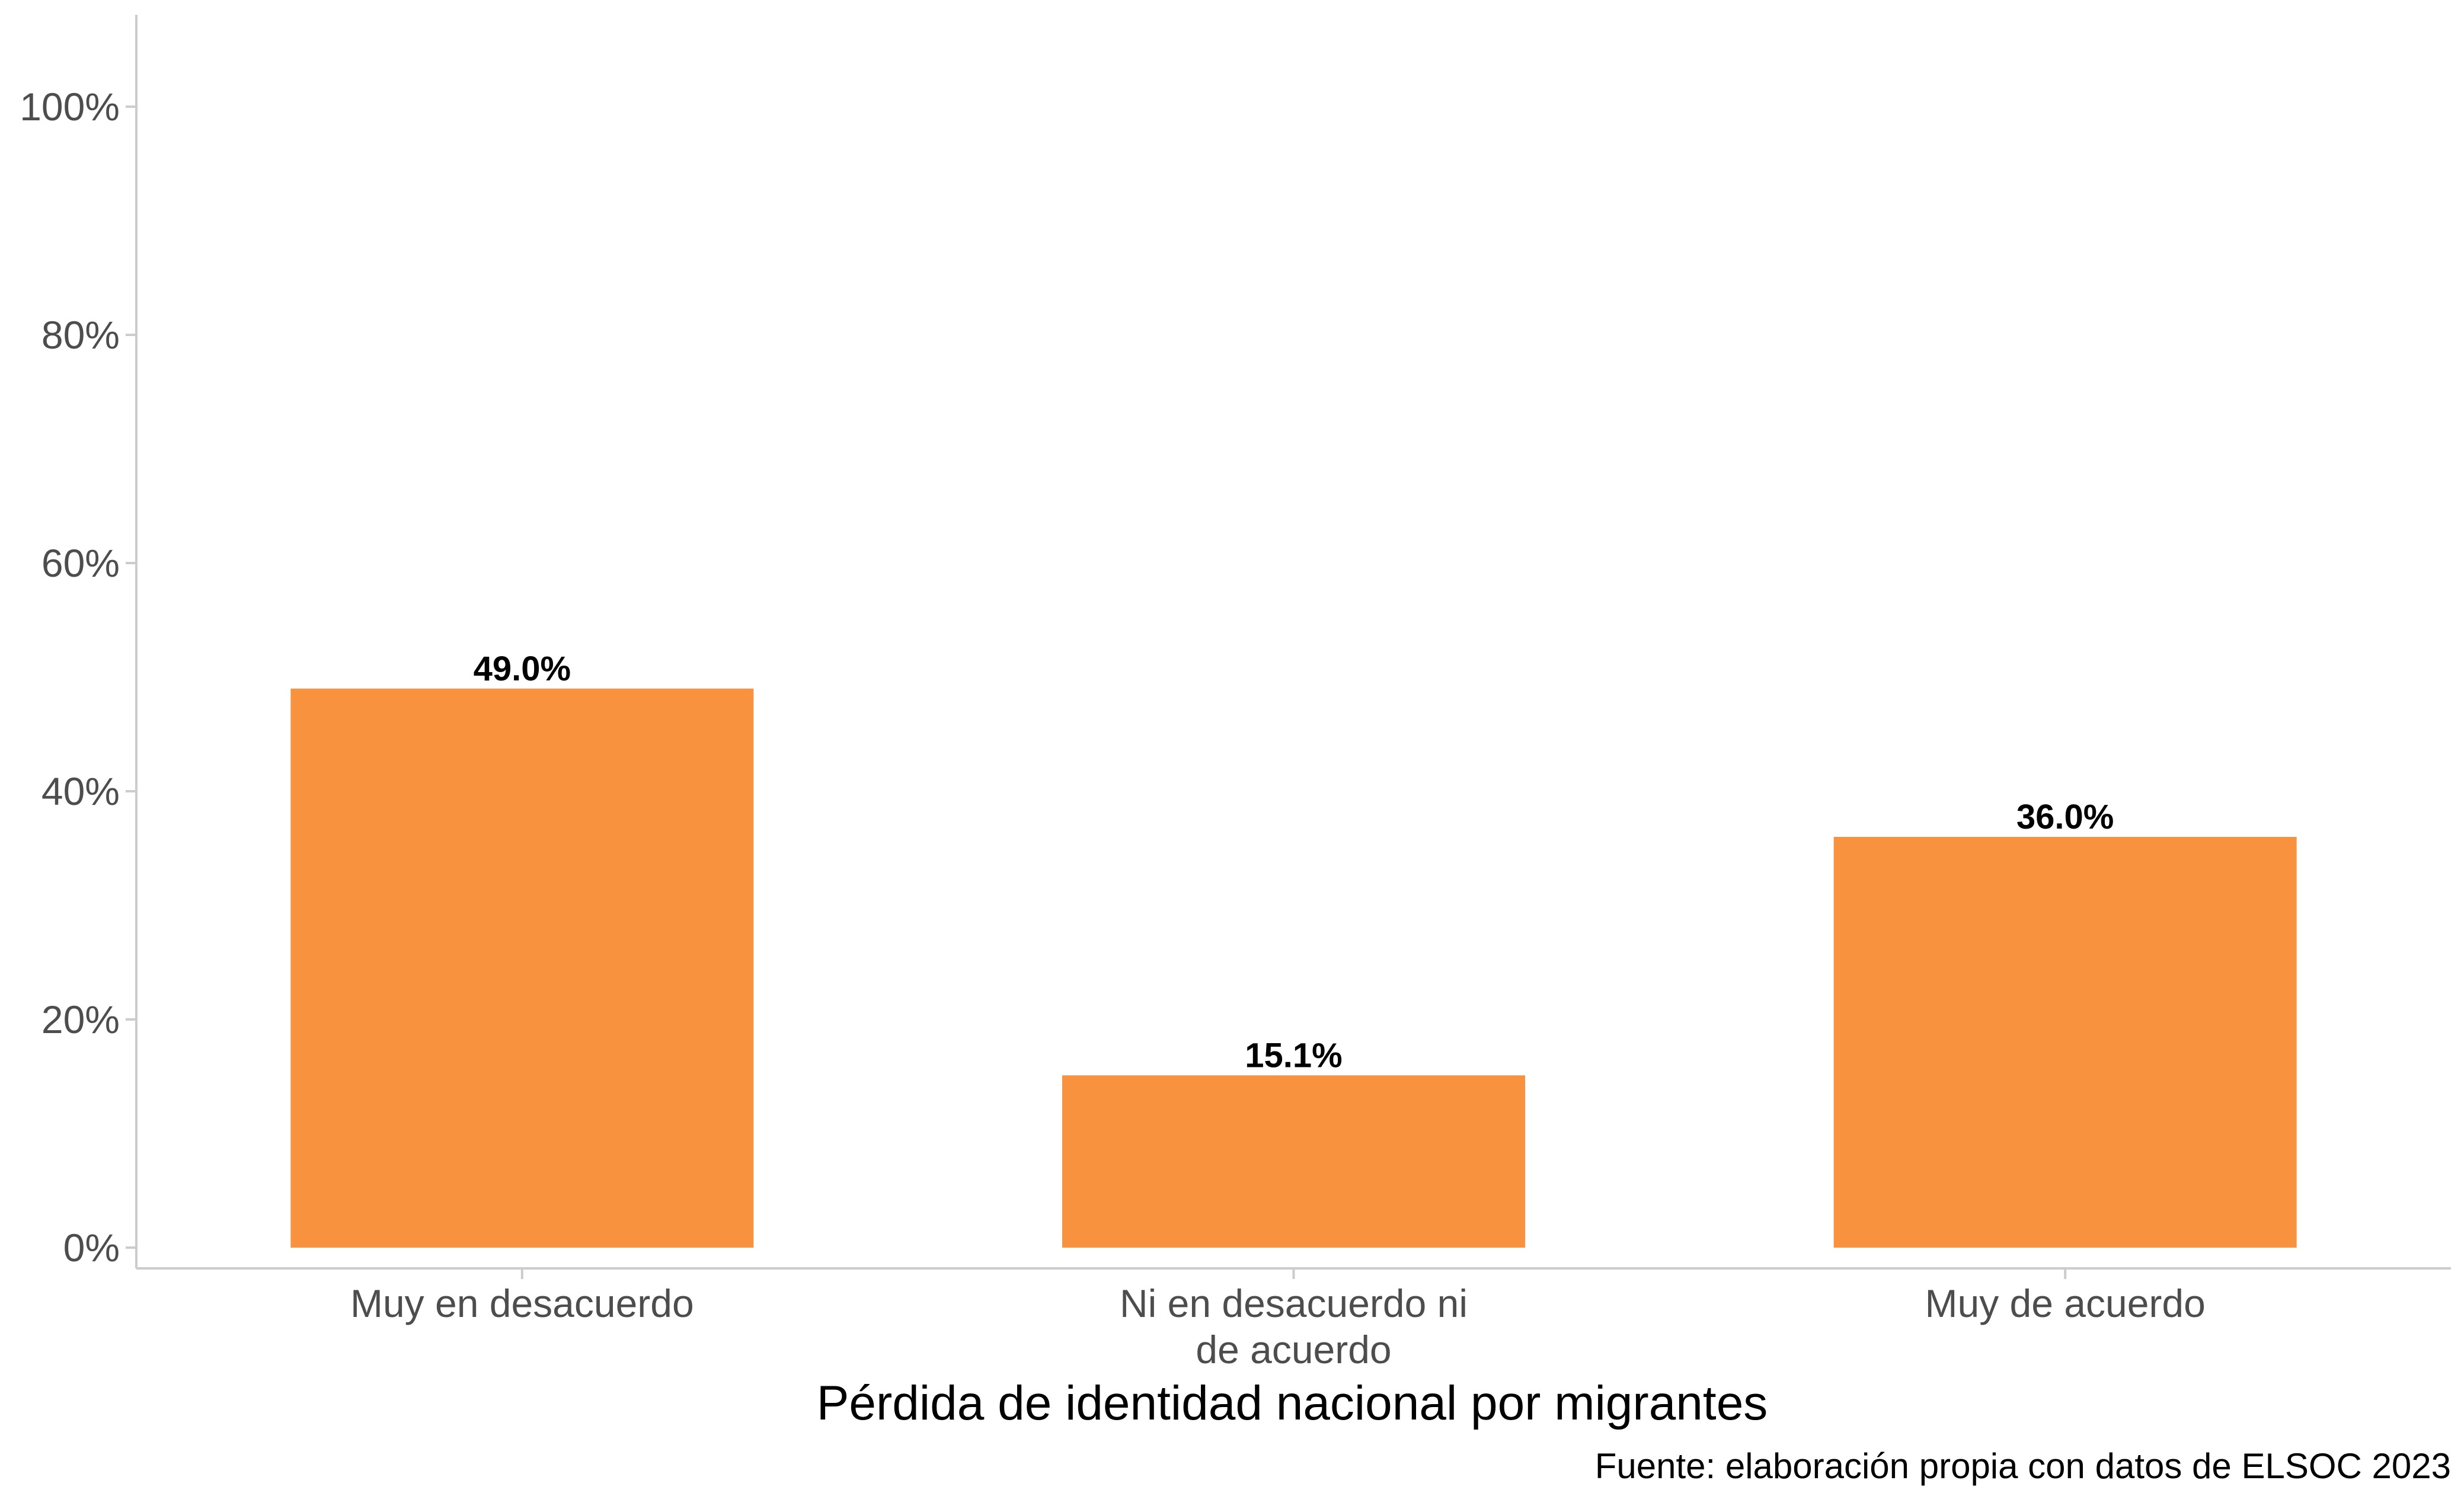 The height and width of the screenshot is (1493, 2464). What do you see at coordinates (1294, 1350) in the screenshot?
I see `x-tick-label: de acuerdo` at bounding box center [1294, 1350].